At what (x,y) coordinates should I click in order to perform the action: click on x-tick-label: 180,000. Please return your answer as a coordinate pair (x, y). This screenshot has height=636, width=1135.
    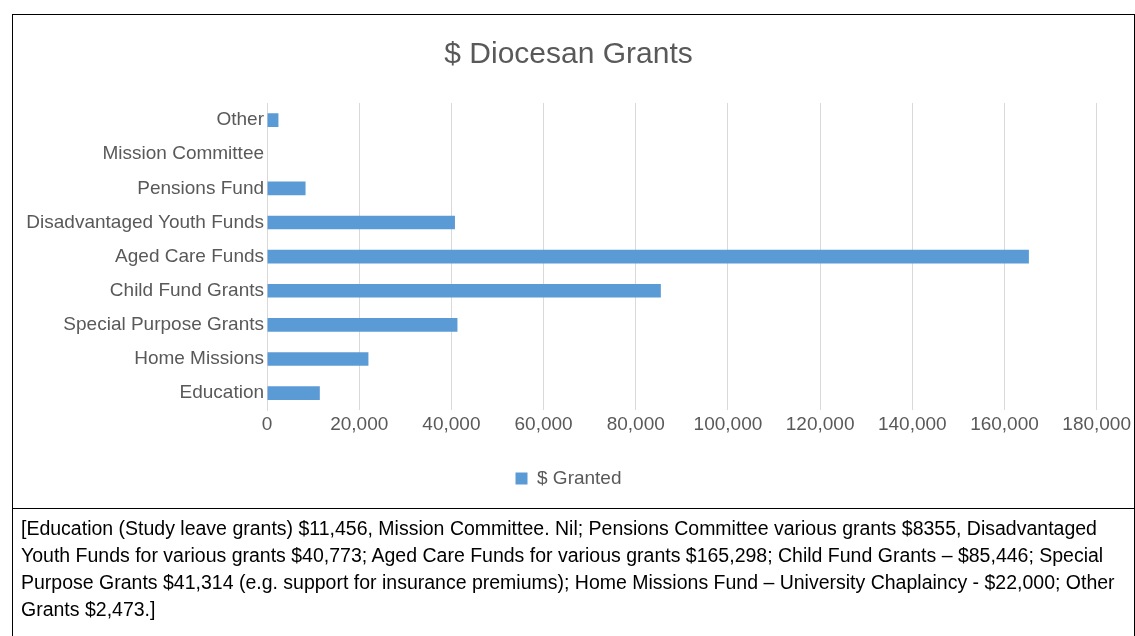
    Looking at the image, I should click on (1096, 423).